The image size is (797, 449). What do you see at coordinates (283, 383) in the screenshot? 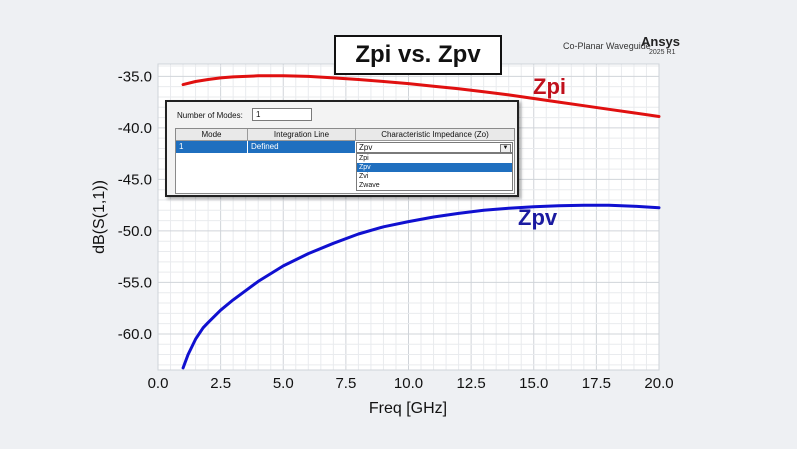
I see `x-tick-label: 5.0` at bounding box center [283, 383].